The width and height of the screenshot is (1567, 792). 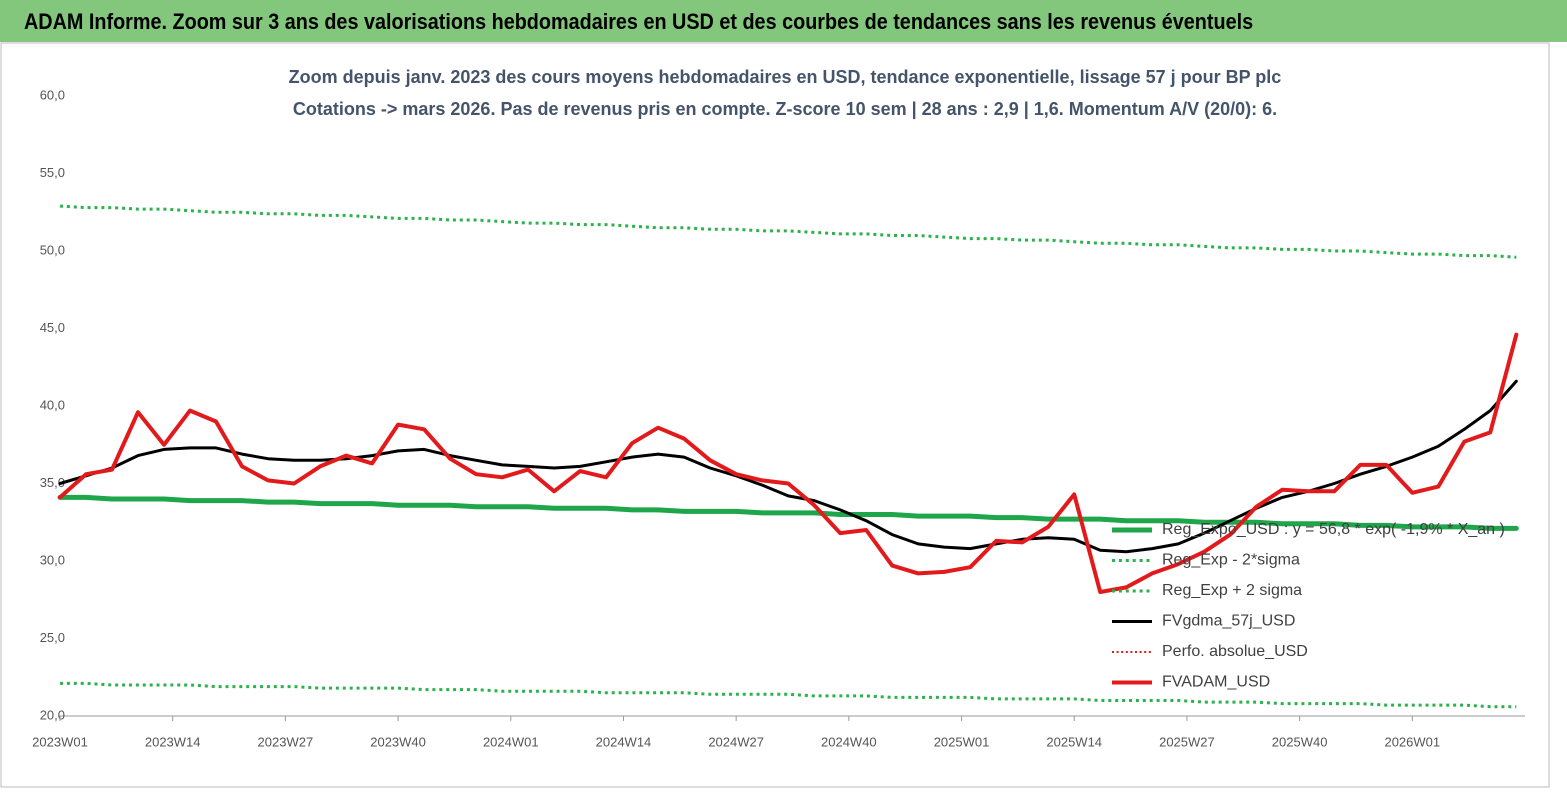 What do you see at coordinates (1187, 741) in the screenshot?
I see `x-tick-label: 2025W27` at bounding box center [1187, 741].